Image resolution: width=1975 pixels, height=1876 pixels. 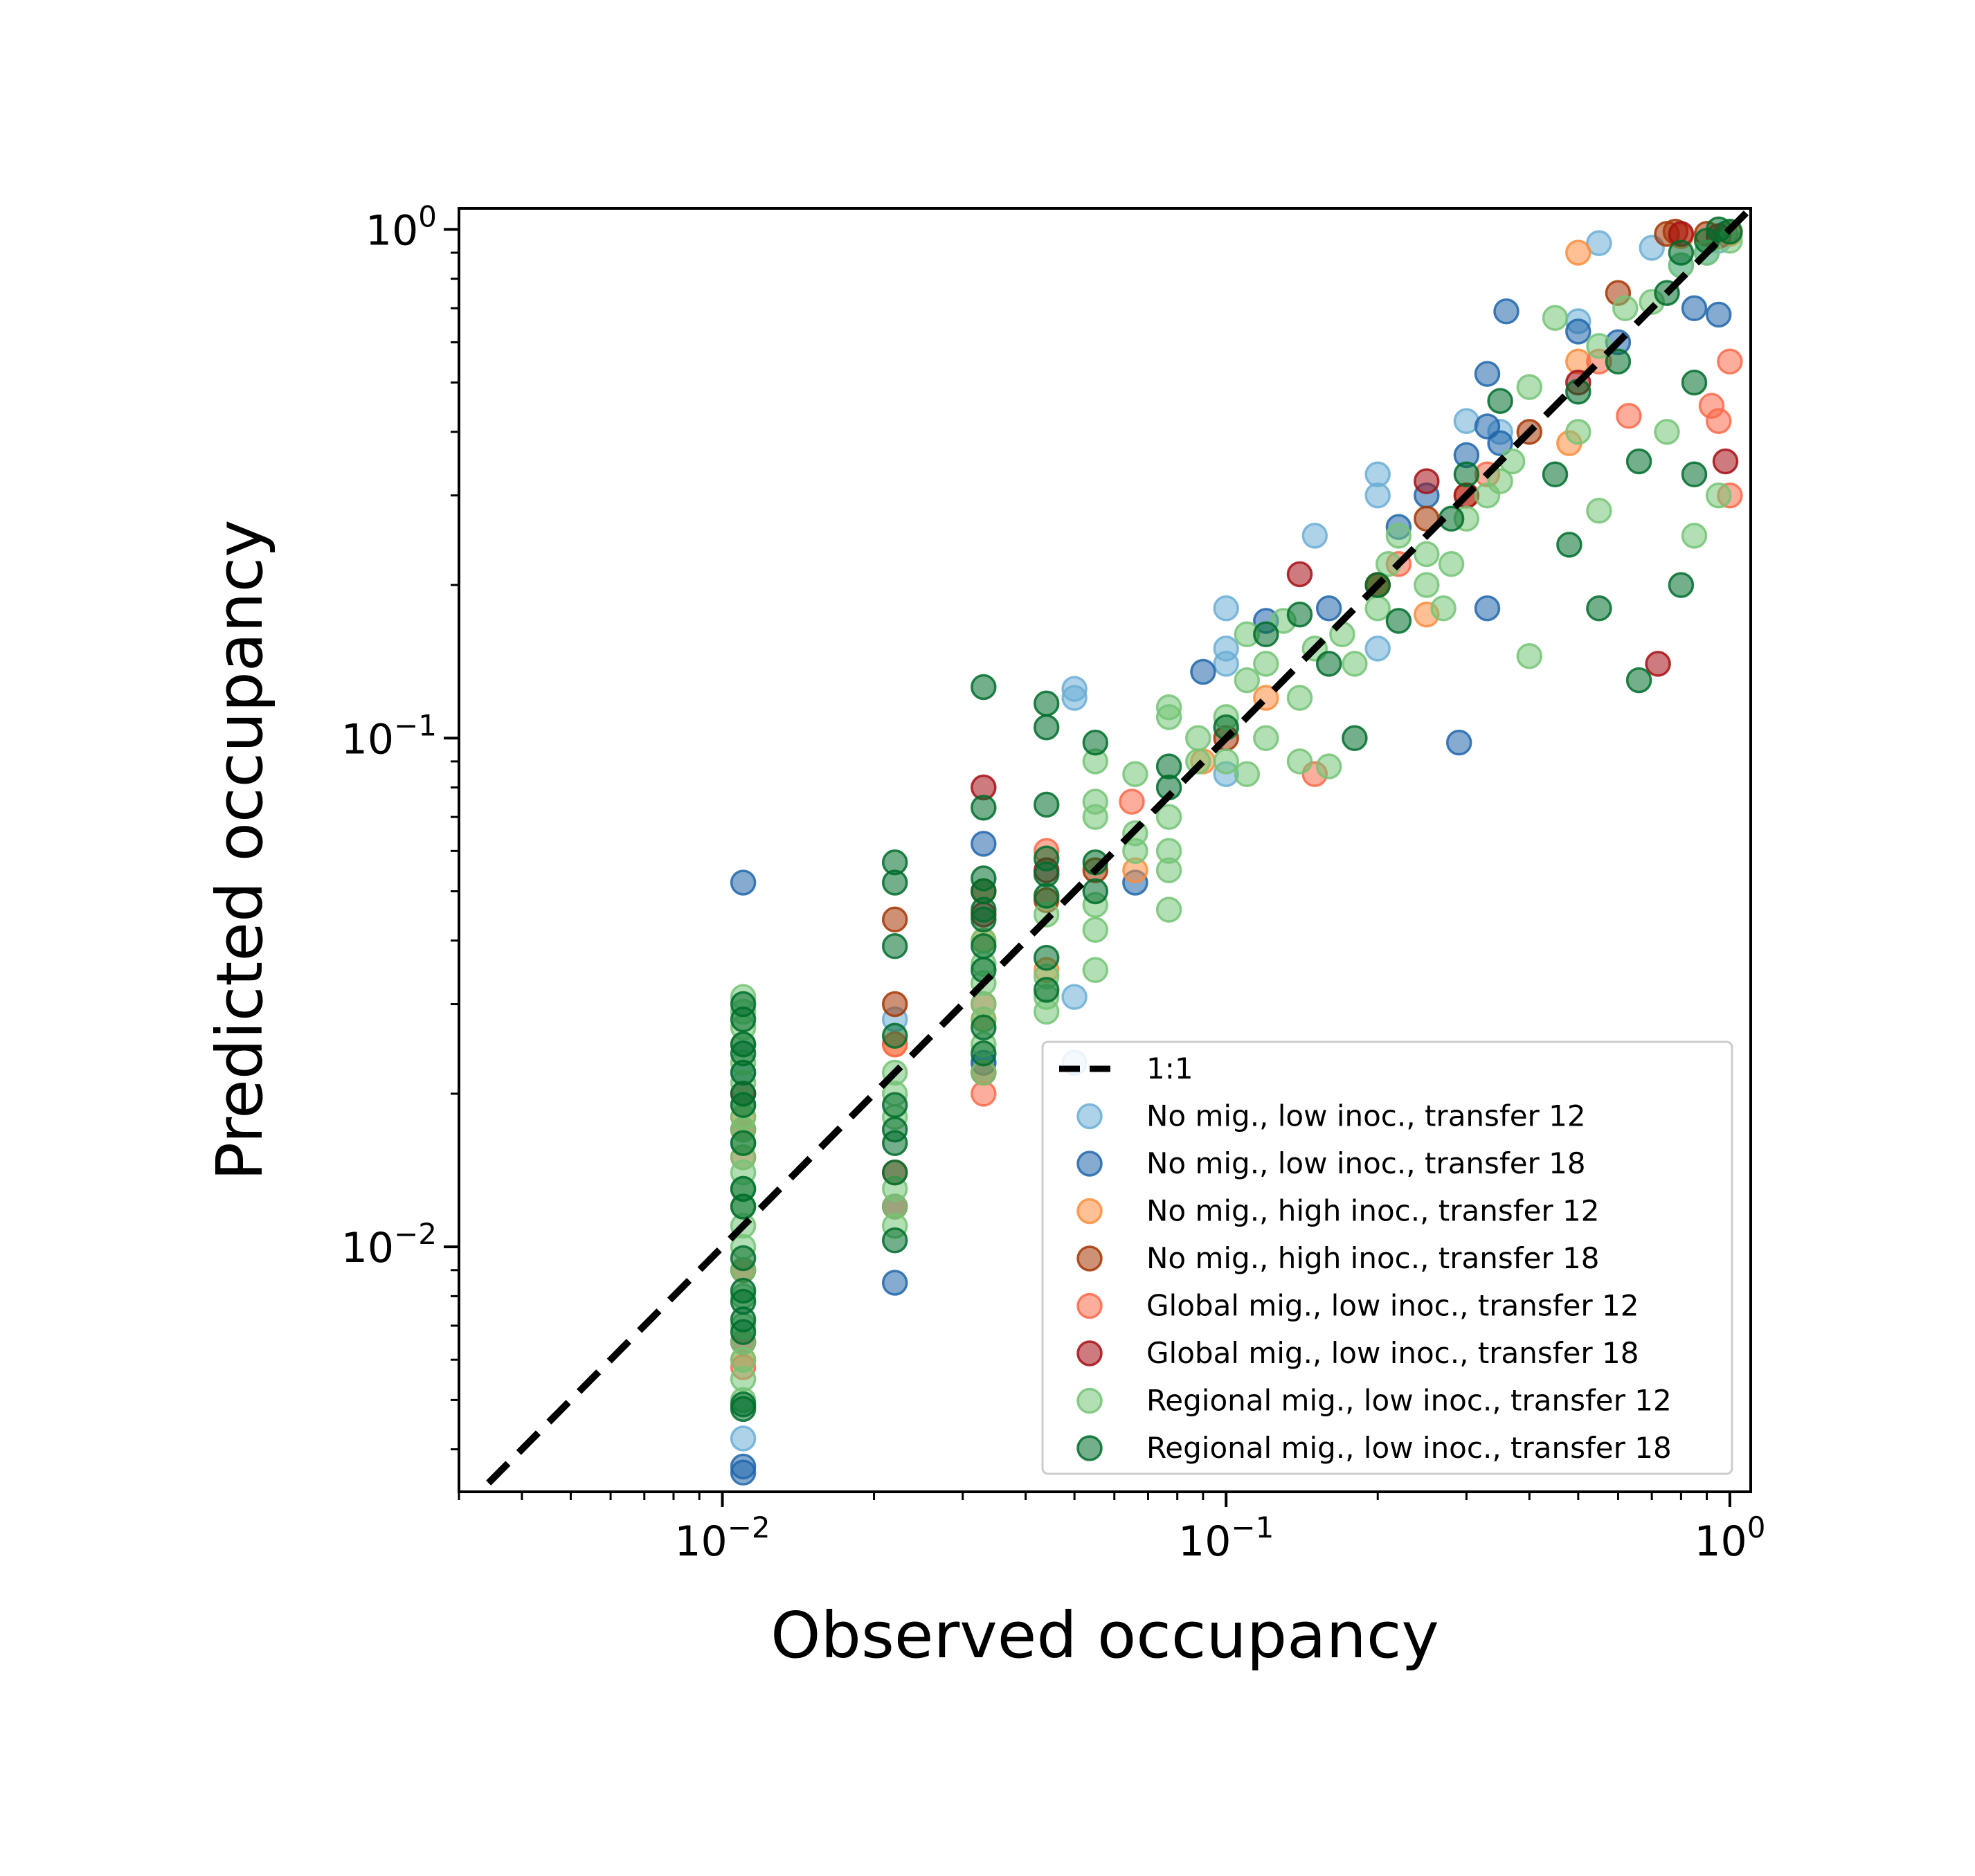 I want to click on legend-label: No mig., high inoc., transfer 12, so click(x=1372, y=1211).